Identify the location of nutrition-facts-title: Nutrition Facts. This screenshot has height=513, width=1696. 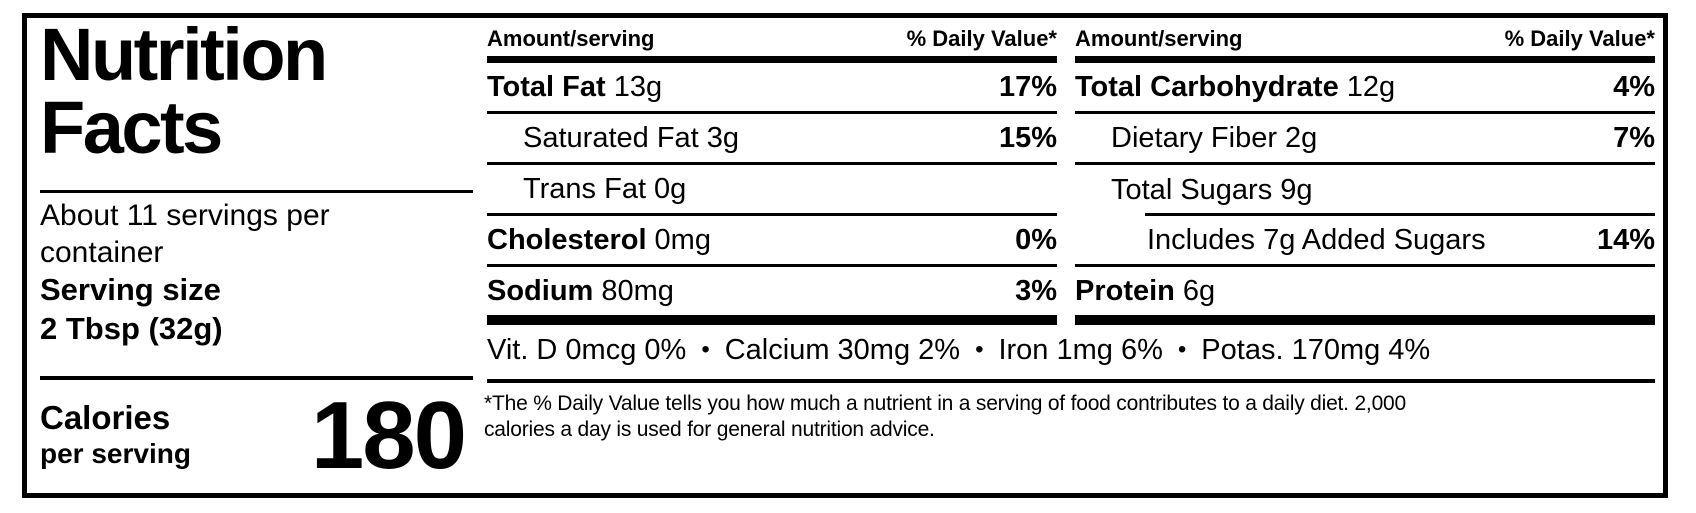
(256, 91).